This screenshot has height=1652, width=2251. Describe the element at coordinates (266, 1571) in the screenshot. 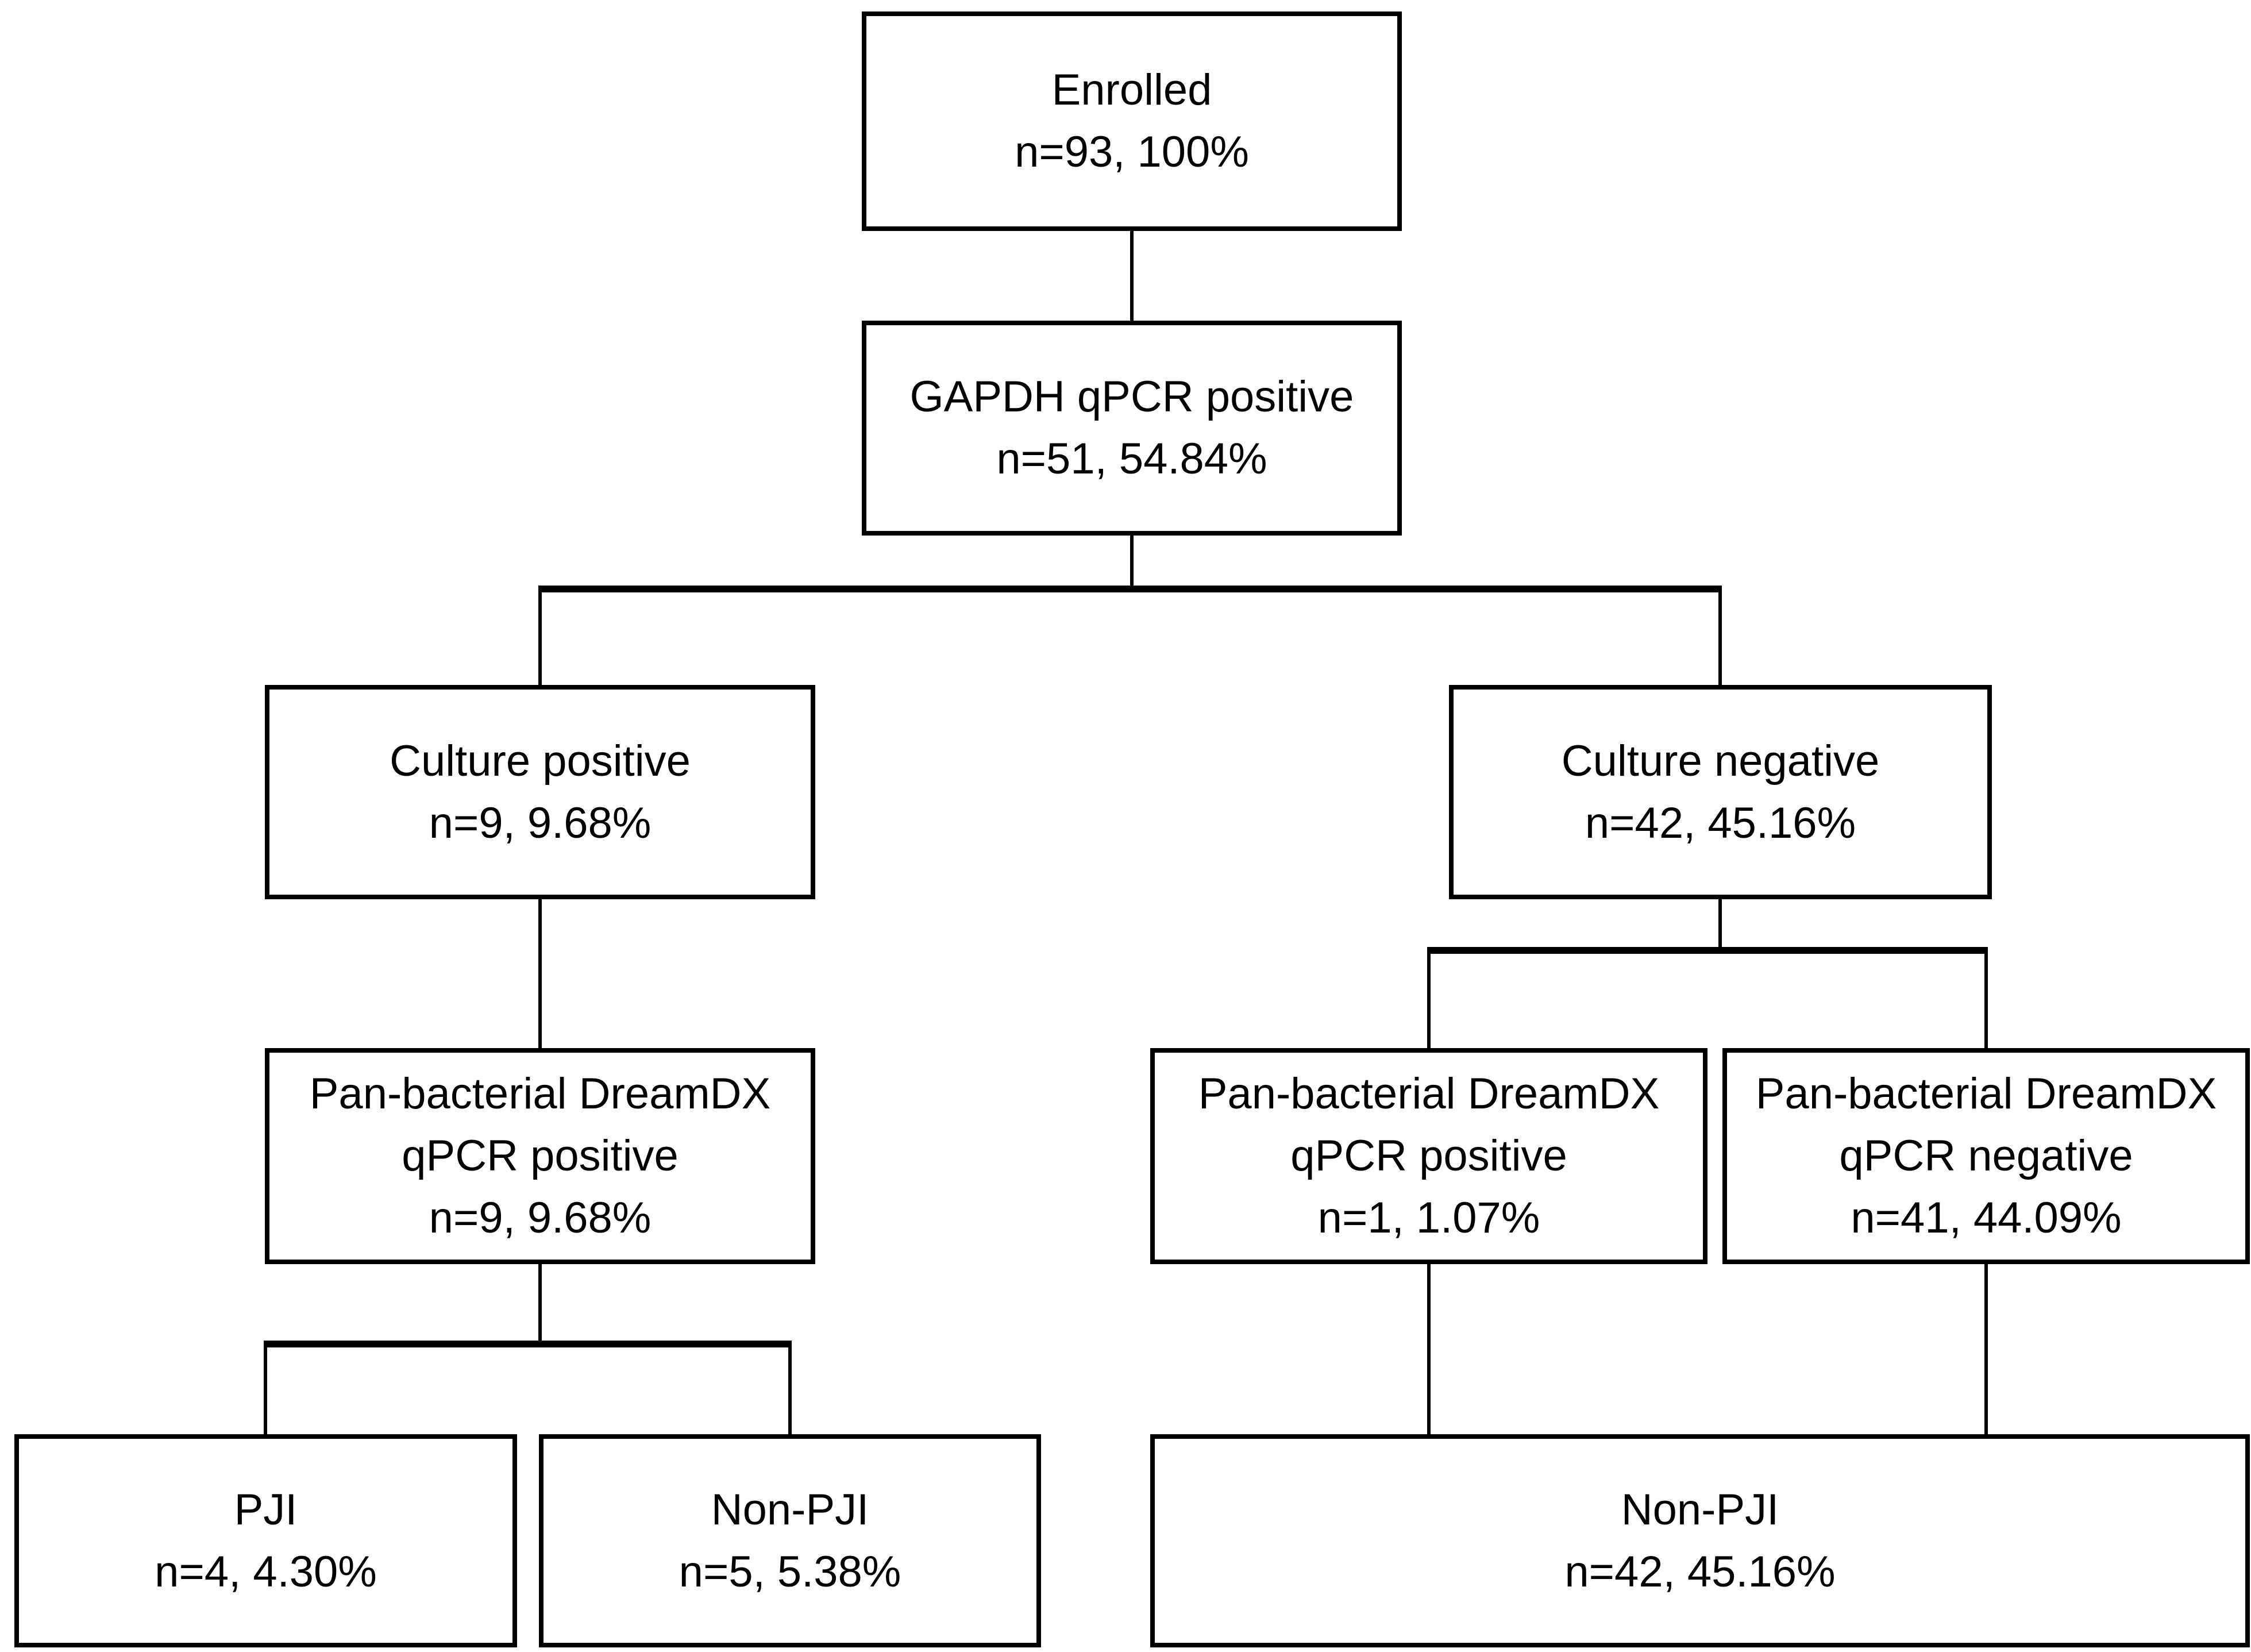

I see `node-pji-stat: n=4, 4.30%` at that location.